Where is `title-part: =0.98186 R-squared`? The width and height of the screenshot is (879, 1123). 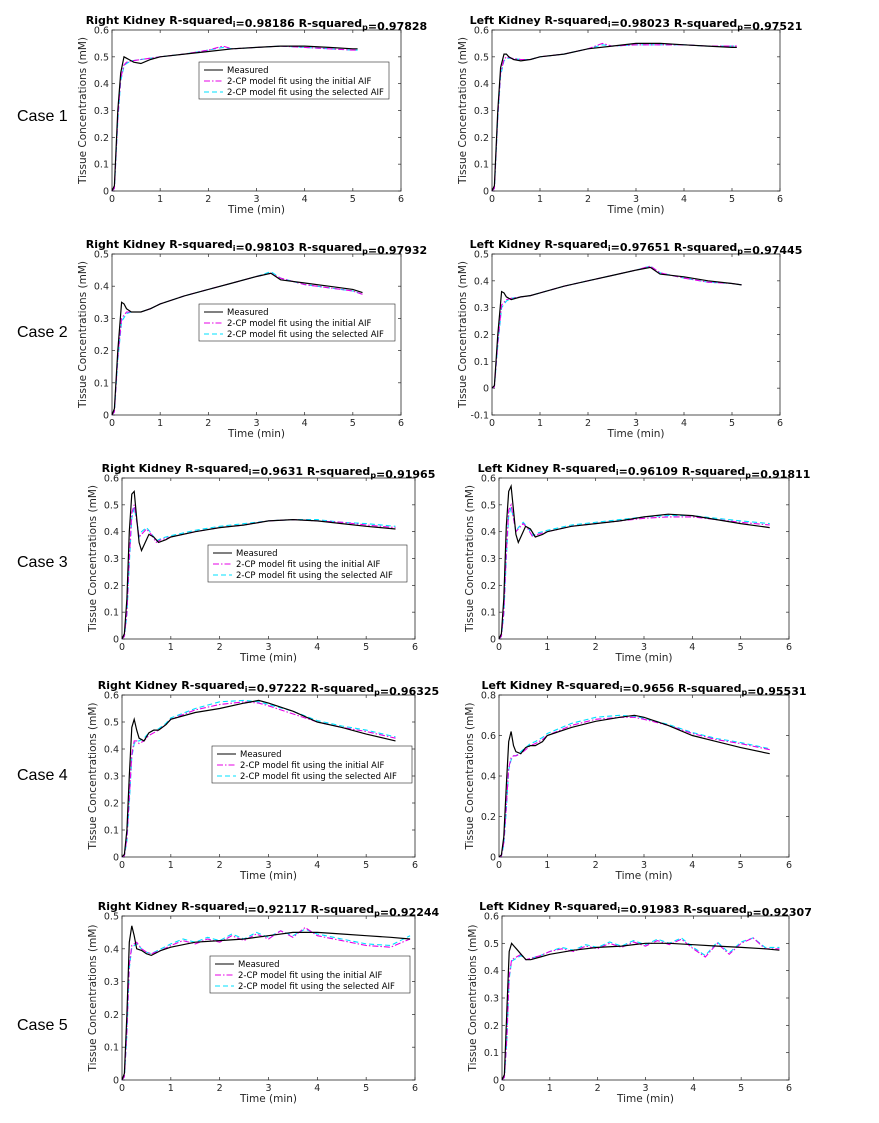
title-part: =0.98186 R-squared is located at coordinates (299, 23).